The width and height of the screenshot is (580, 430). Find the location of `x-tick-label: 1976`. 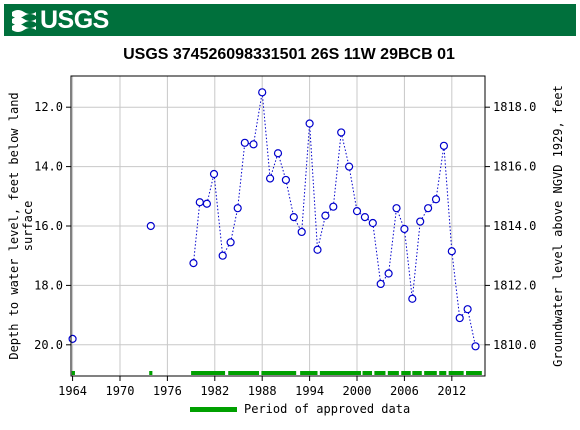

x-tick-label: 1976 is located at coordinates (167, 391).